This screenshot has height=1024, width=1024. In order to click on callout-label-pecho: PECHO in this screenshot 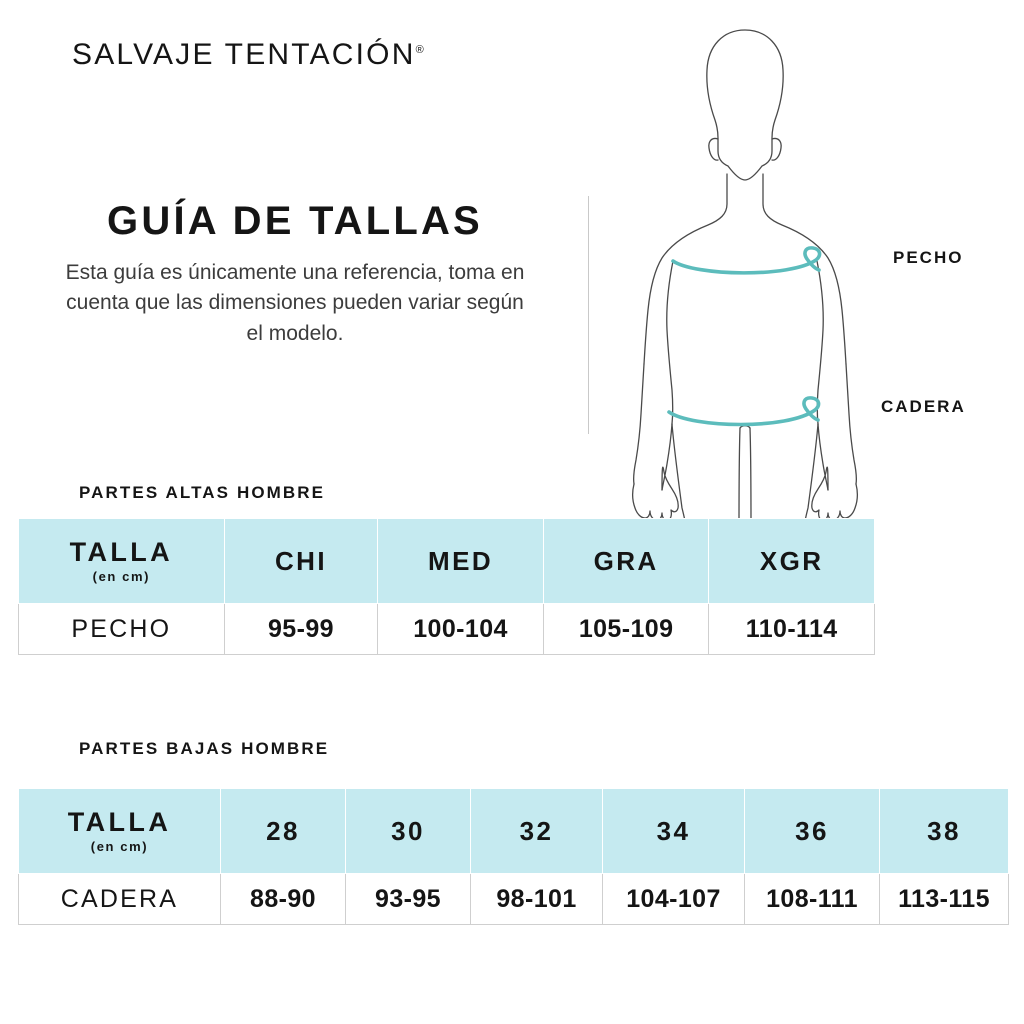, I will do `click(928, 257)`.